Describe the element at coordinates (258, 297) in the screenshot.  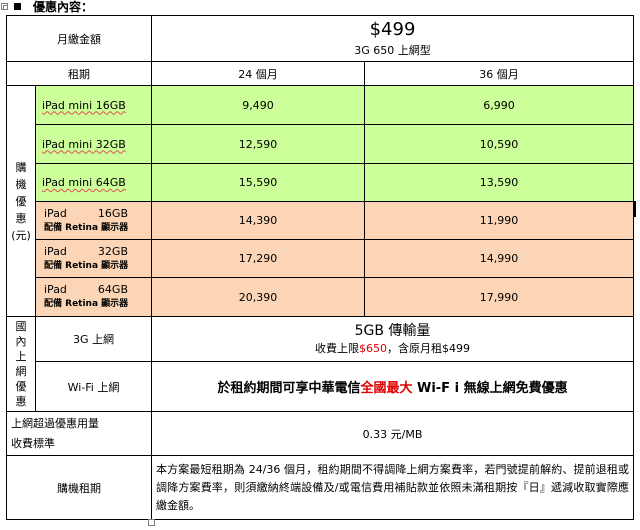
I see `price-24: 20,390` at that location.